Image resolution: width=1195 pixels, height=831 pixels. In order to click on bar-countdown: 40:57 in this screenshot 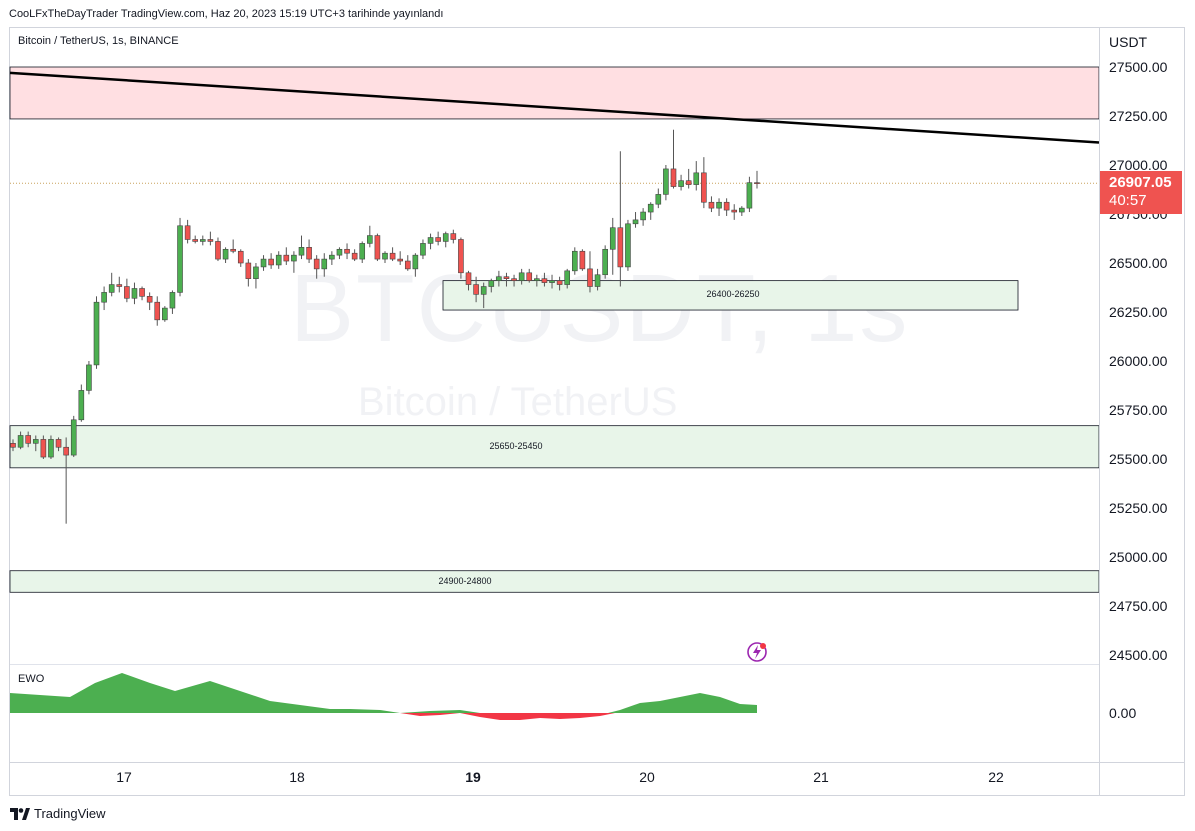, I will do `click(1128, 200)`.